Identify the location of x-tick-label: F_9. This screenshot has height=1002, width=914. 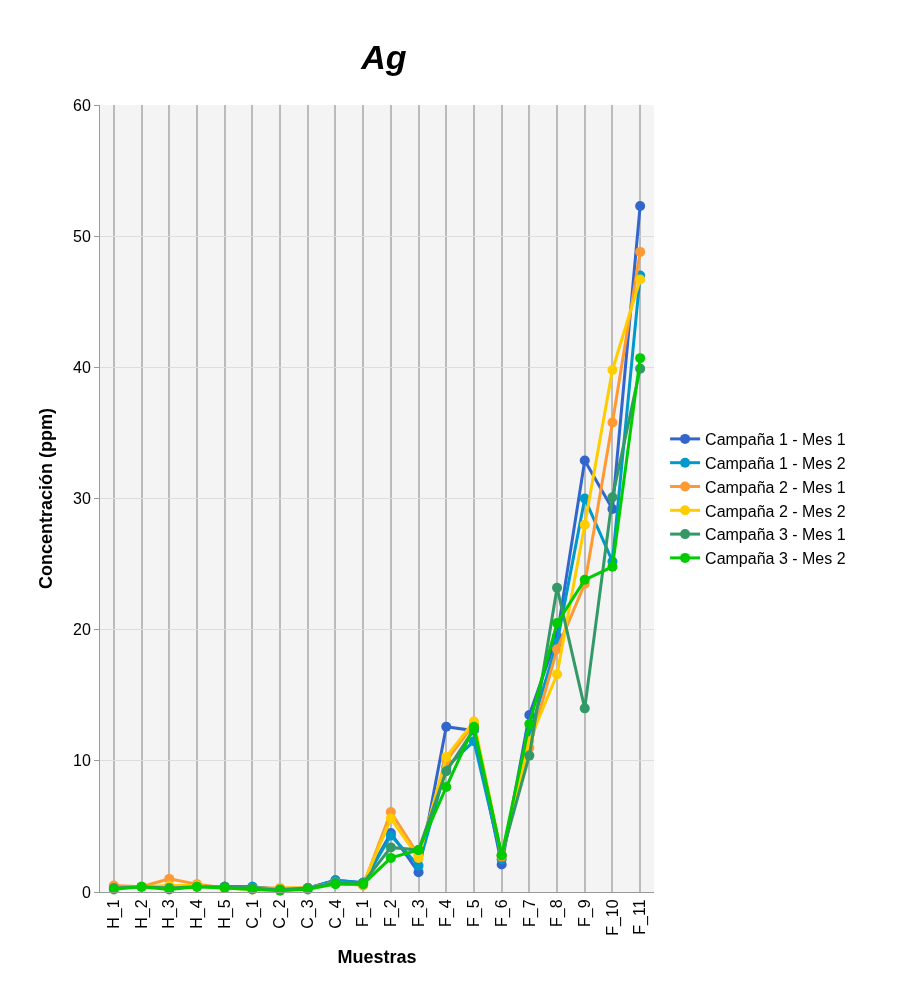
(584, 913).